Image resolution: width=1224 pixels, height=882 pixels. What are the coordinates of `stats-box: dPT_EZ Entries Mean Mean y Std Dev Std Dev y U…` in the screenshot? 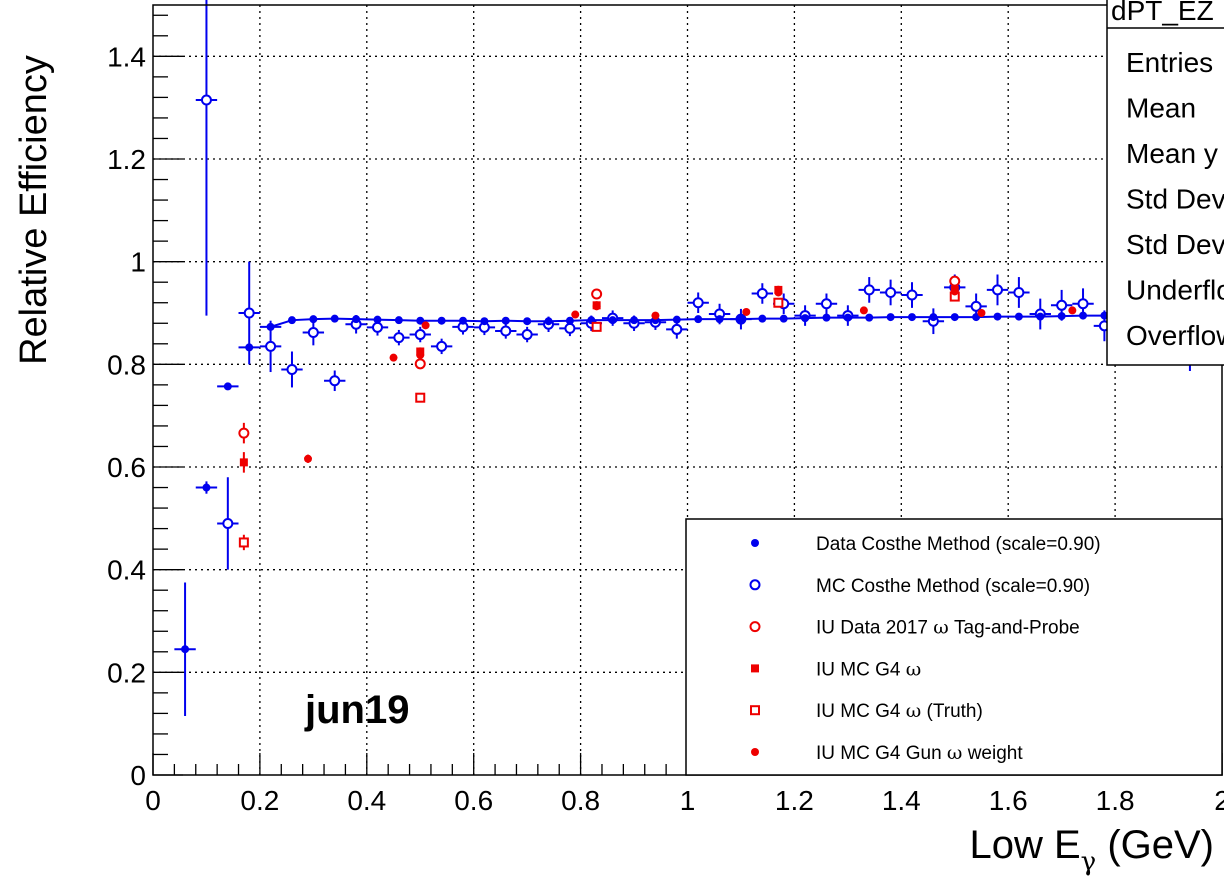 It's located at (1165, 183).